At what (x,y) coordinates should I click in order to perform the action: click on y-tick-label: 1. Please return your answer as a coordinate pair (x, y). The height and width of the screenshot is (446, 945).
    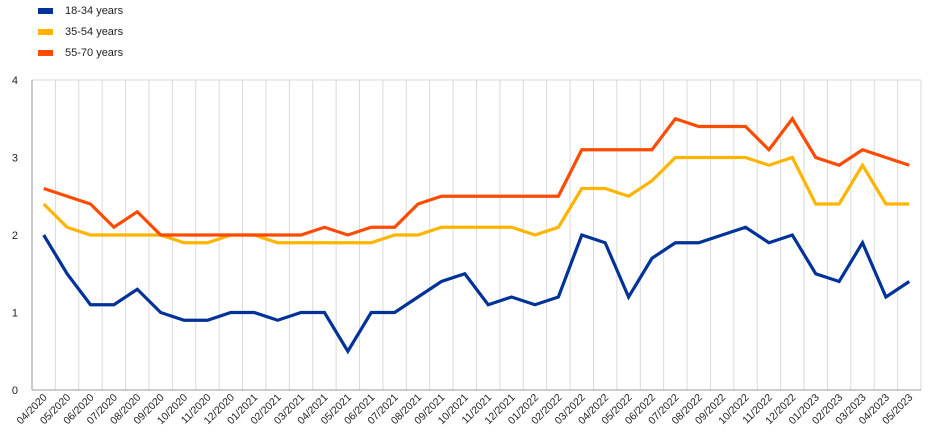
    Looking at the image, I should click on (15, 314).